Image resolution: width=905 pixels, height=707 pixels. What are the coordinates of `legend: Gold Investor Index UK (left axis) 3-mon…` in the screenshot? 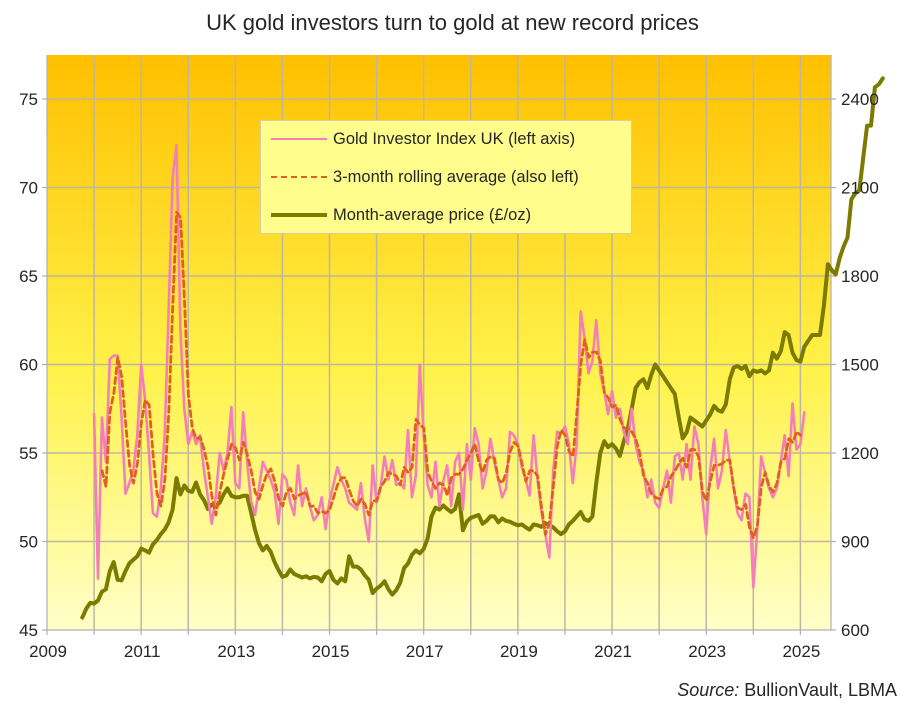 It's located at (446, 177).